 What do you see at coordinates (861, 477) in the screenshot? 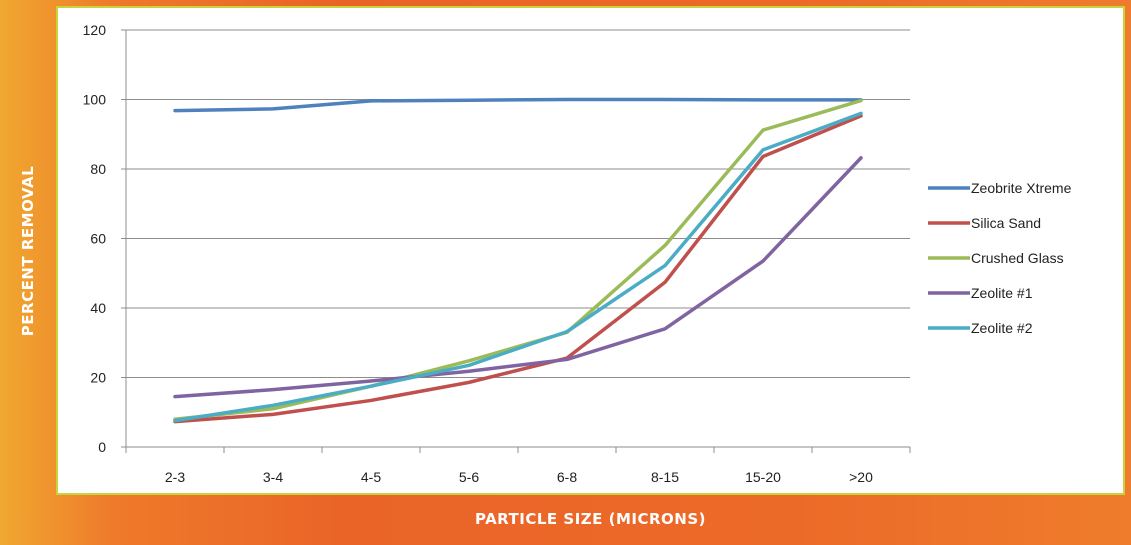
I see `x-tick-label: >20` at bounding box center [861, 477].